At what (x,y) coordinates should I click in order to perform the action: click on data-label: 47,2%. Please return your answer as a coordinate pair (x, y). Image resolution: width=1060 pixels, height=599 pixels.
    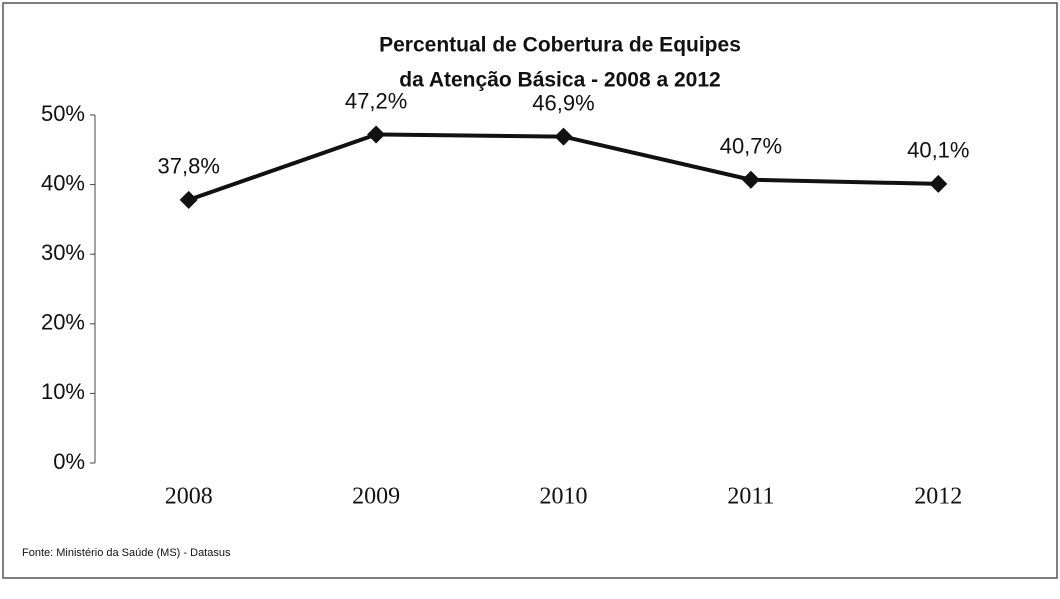
    Looking at the image, I should click on (376, 100).